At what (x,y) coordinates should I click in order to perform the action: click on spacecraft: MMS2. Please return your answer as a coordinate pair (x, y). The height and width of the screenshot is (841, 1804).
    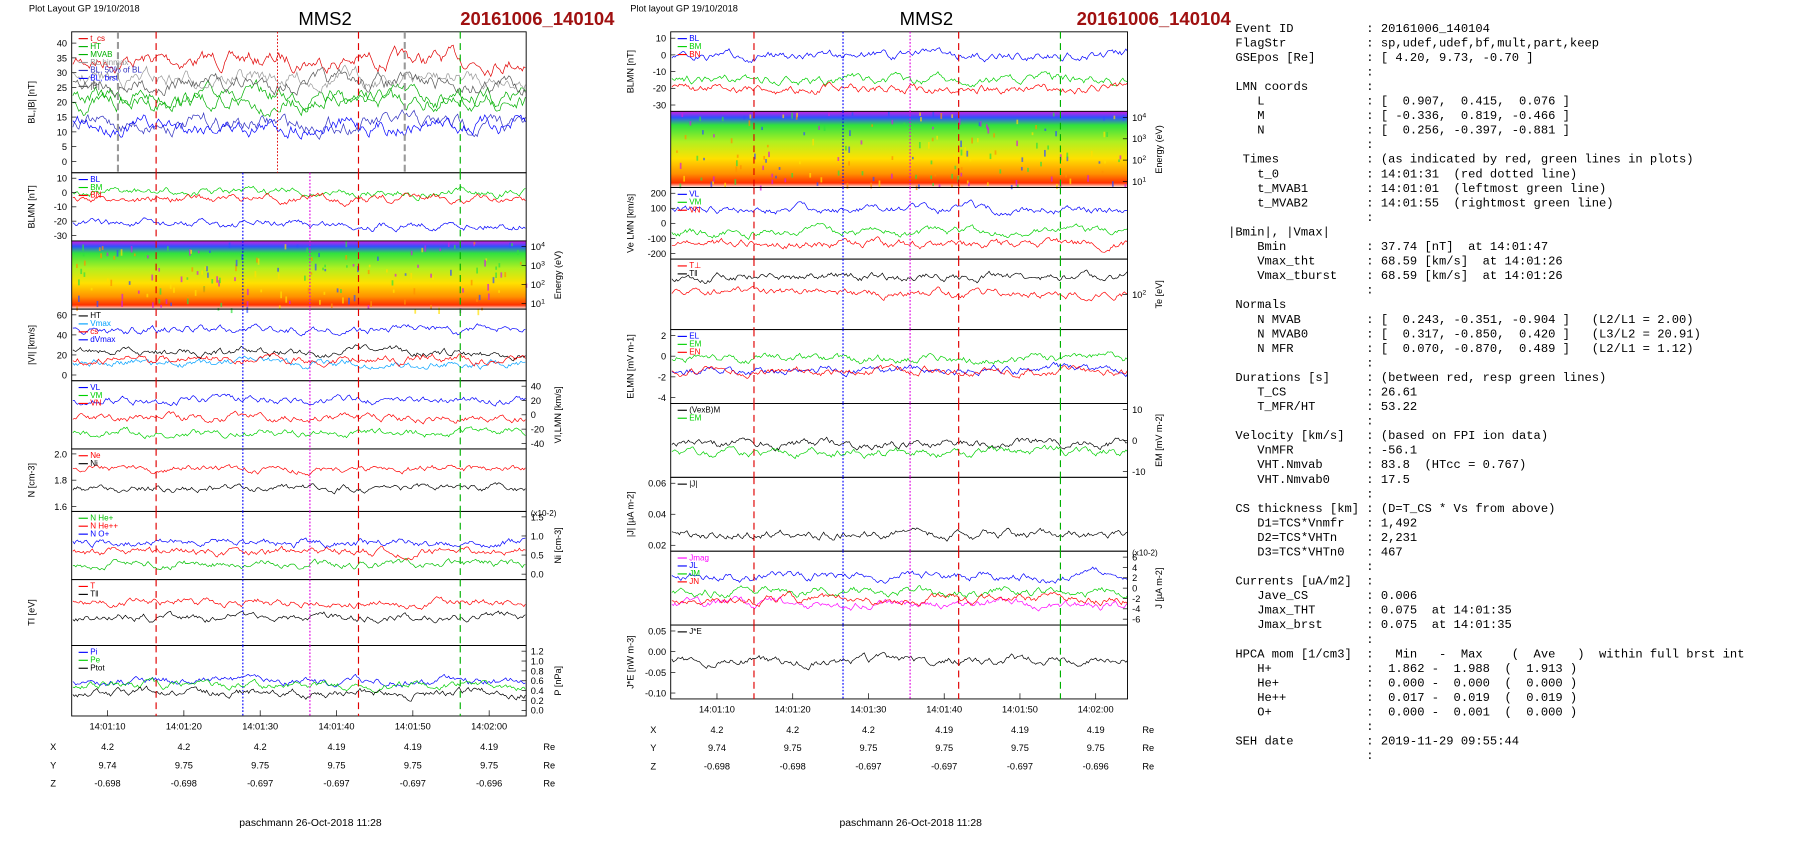
    Looking at the image, I should click on (926, 18).